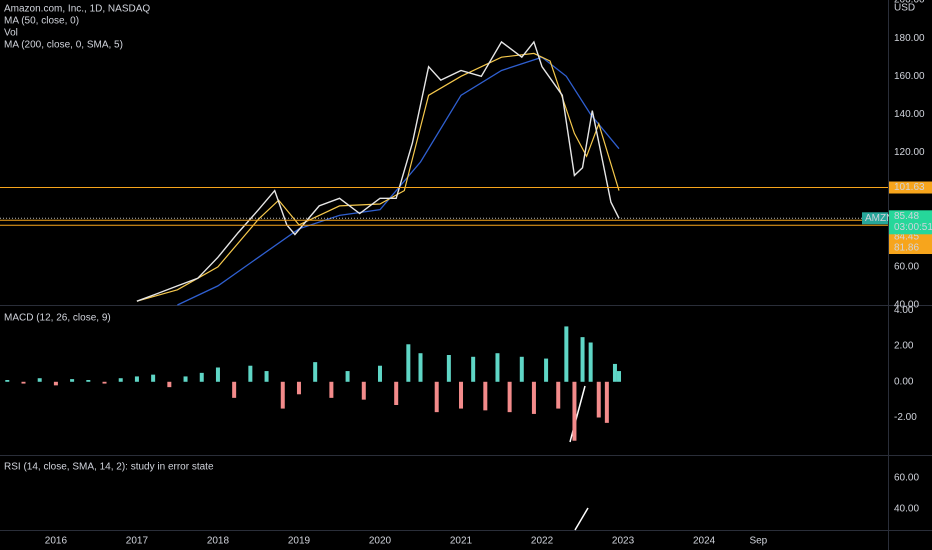  What do you see at coordinates (913, 227) in the screenshot?
I see `countdown: 03:00:51` at bounding box center [913, 227].